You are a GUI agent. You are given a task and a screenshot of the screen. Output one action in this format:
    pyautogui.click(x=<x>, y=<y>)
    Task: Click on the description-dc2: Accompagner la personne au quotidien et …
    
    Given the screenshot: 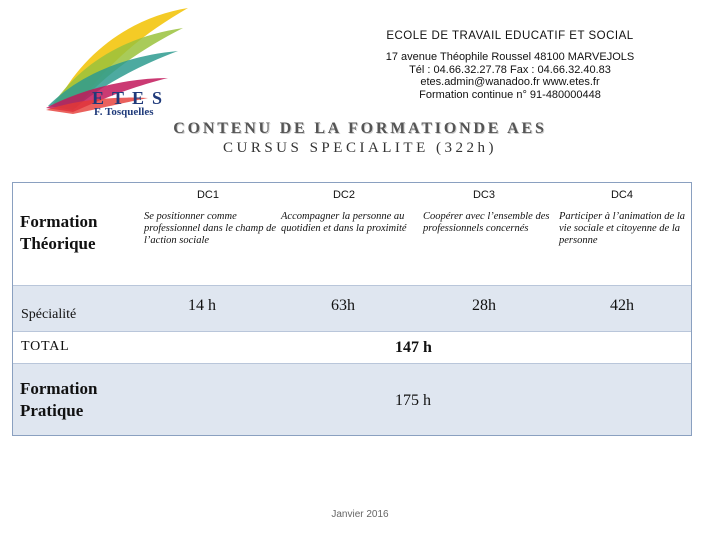 What is the action you would take?
    pyautogui.click(x=344, y=222)
    